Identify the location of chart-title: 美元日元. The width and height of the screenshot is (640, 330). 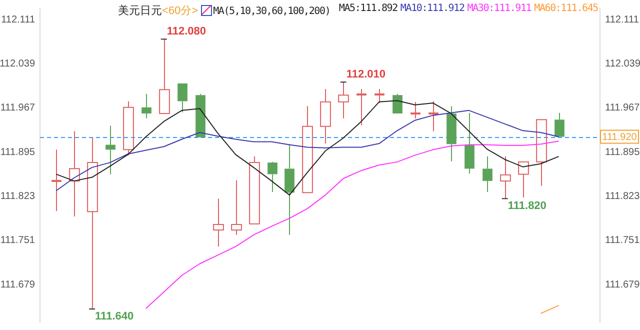
(140, 11).